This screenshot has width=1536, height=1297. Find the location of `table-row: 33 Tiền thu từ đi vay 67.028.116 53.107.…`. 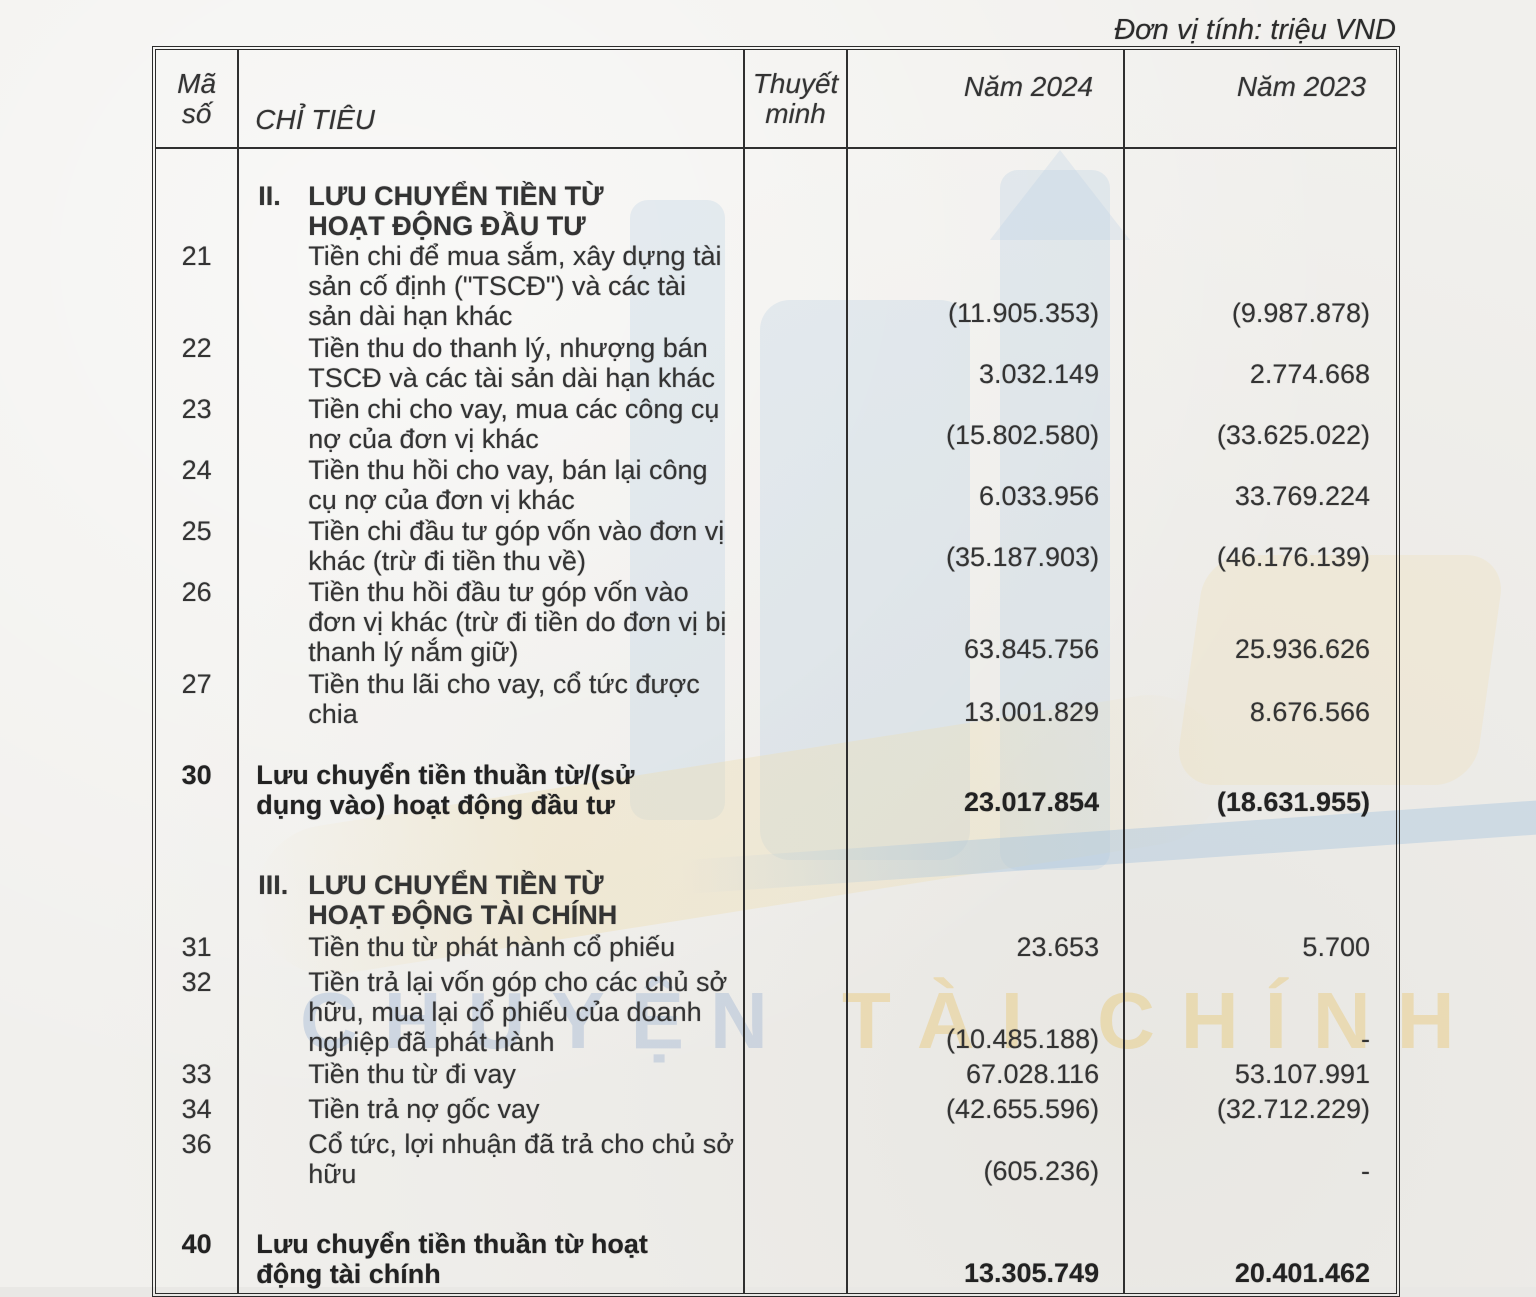

table-row: 33 Tiền thu từ đi vay 67.028.116 53.107.… is located at coordinates (776, 1076).